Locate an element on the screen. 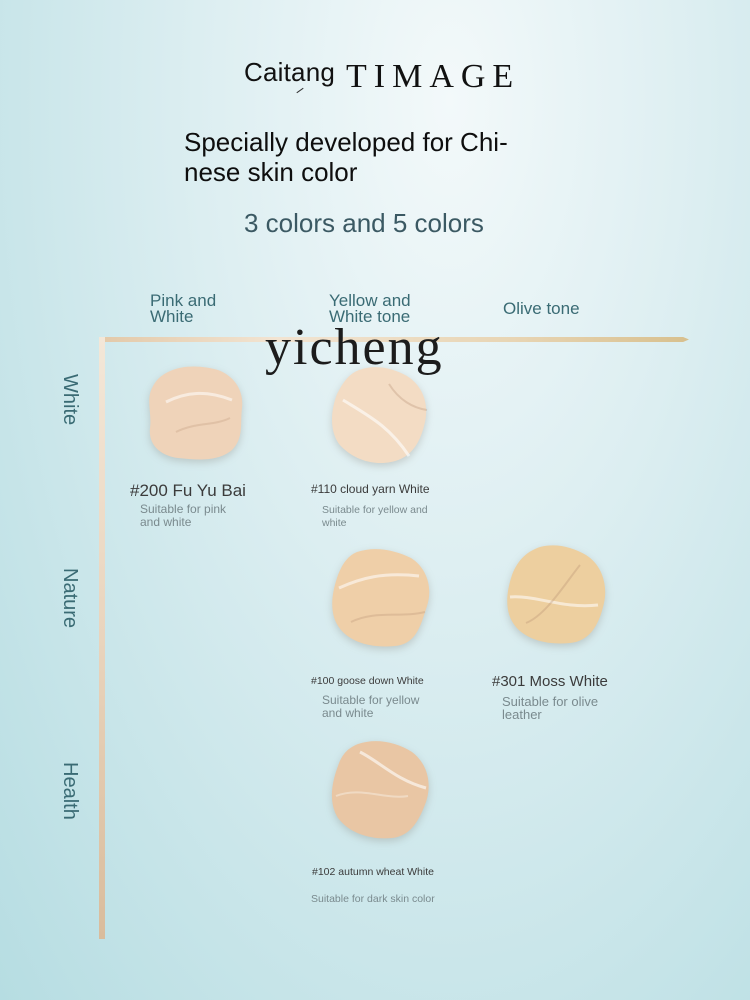 This screenshot has width=750, height=1000. swatch-110-shape is located at coordinates (379, 415).